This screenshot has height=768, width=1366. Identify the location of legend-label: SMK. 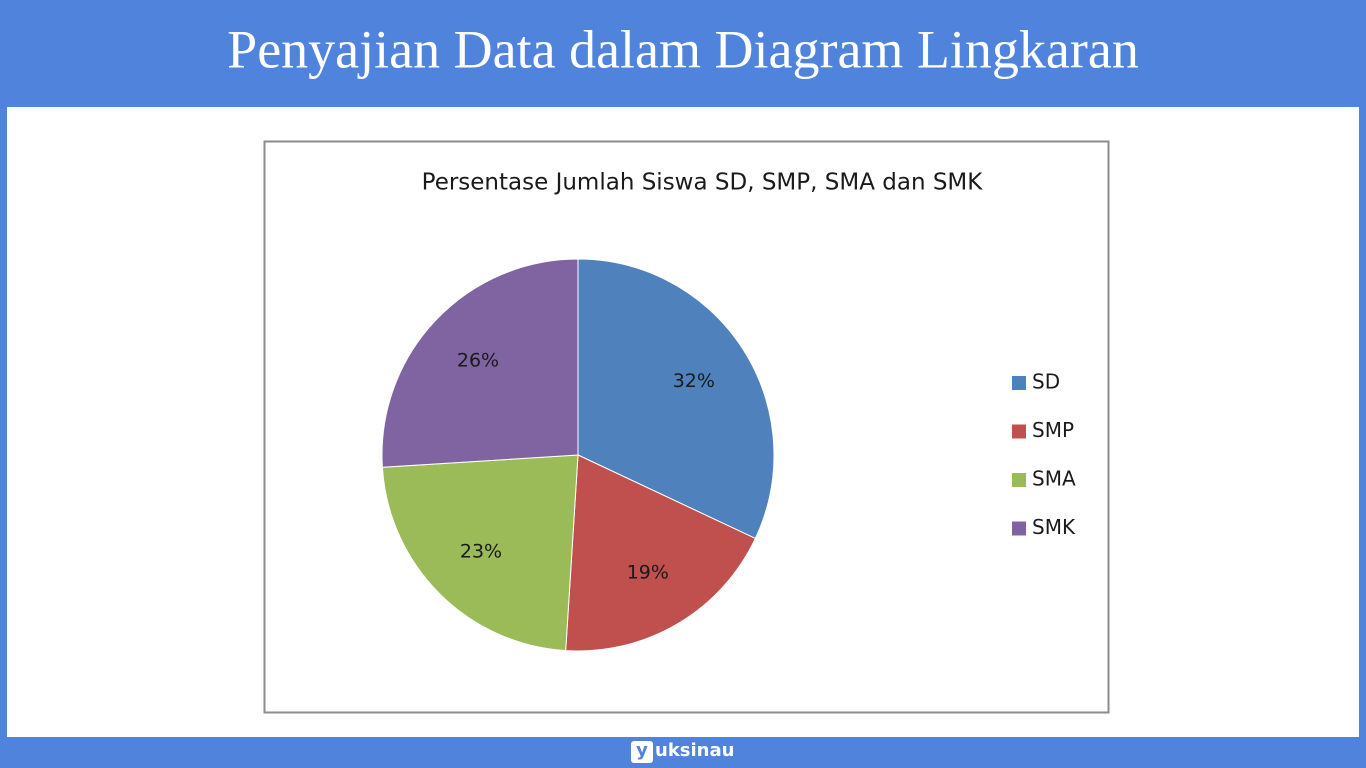
(1054, 527).